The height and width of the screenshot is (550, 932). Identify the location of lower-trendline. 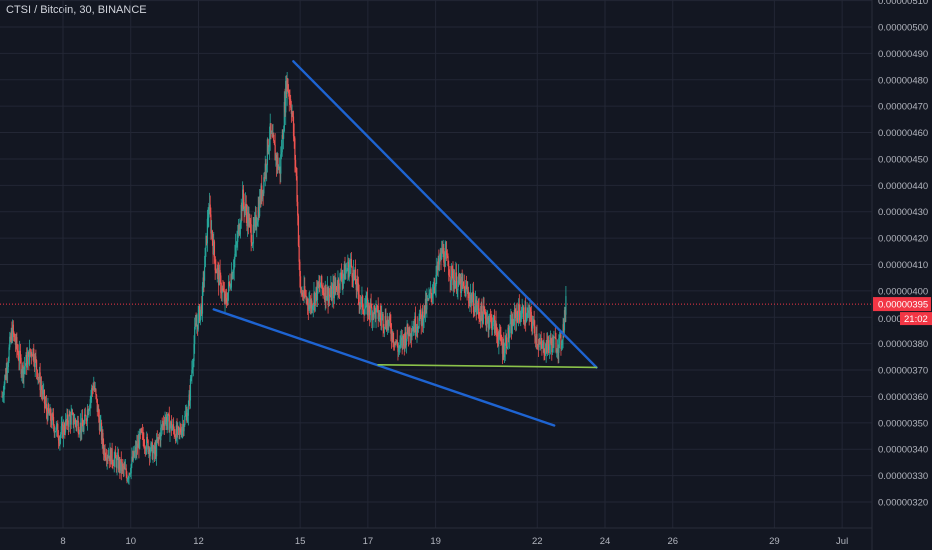
(384, 367).